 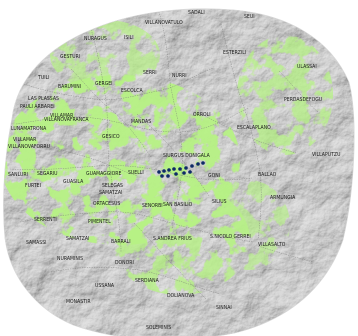 I want to click on place-label: VILLANOVAFORRU, so click(x=29, y=147).